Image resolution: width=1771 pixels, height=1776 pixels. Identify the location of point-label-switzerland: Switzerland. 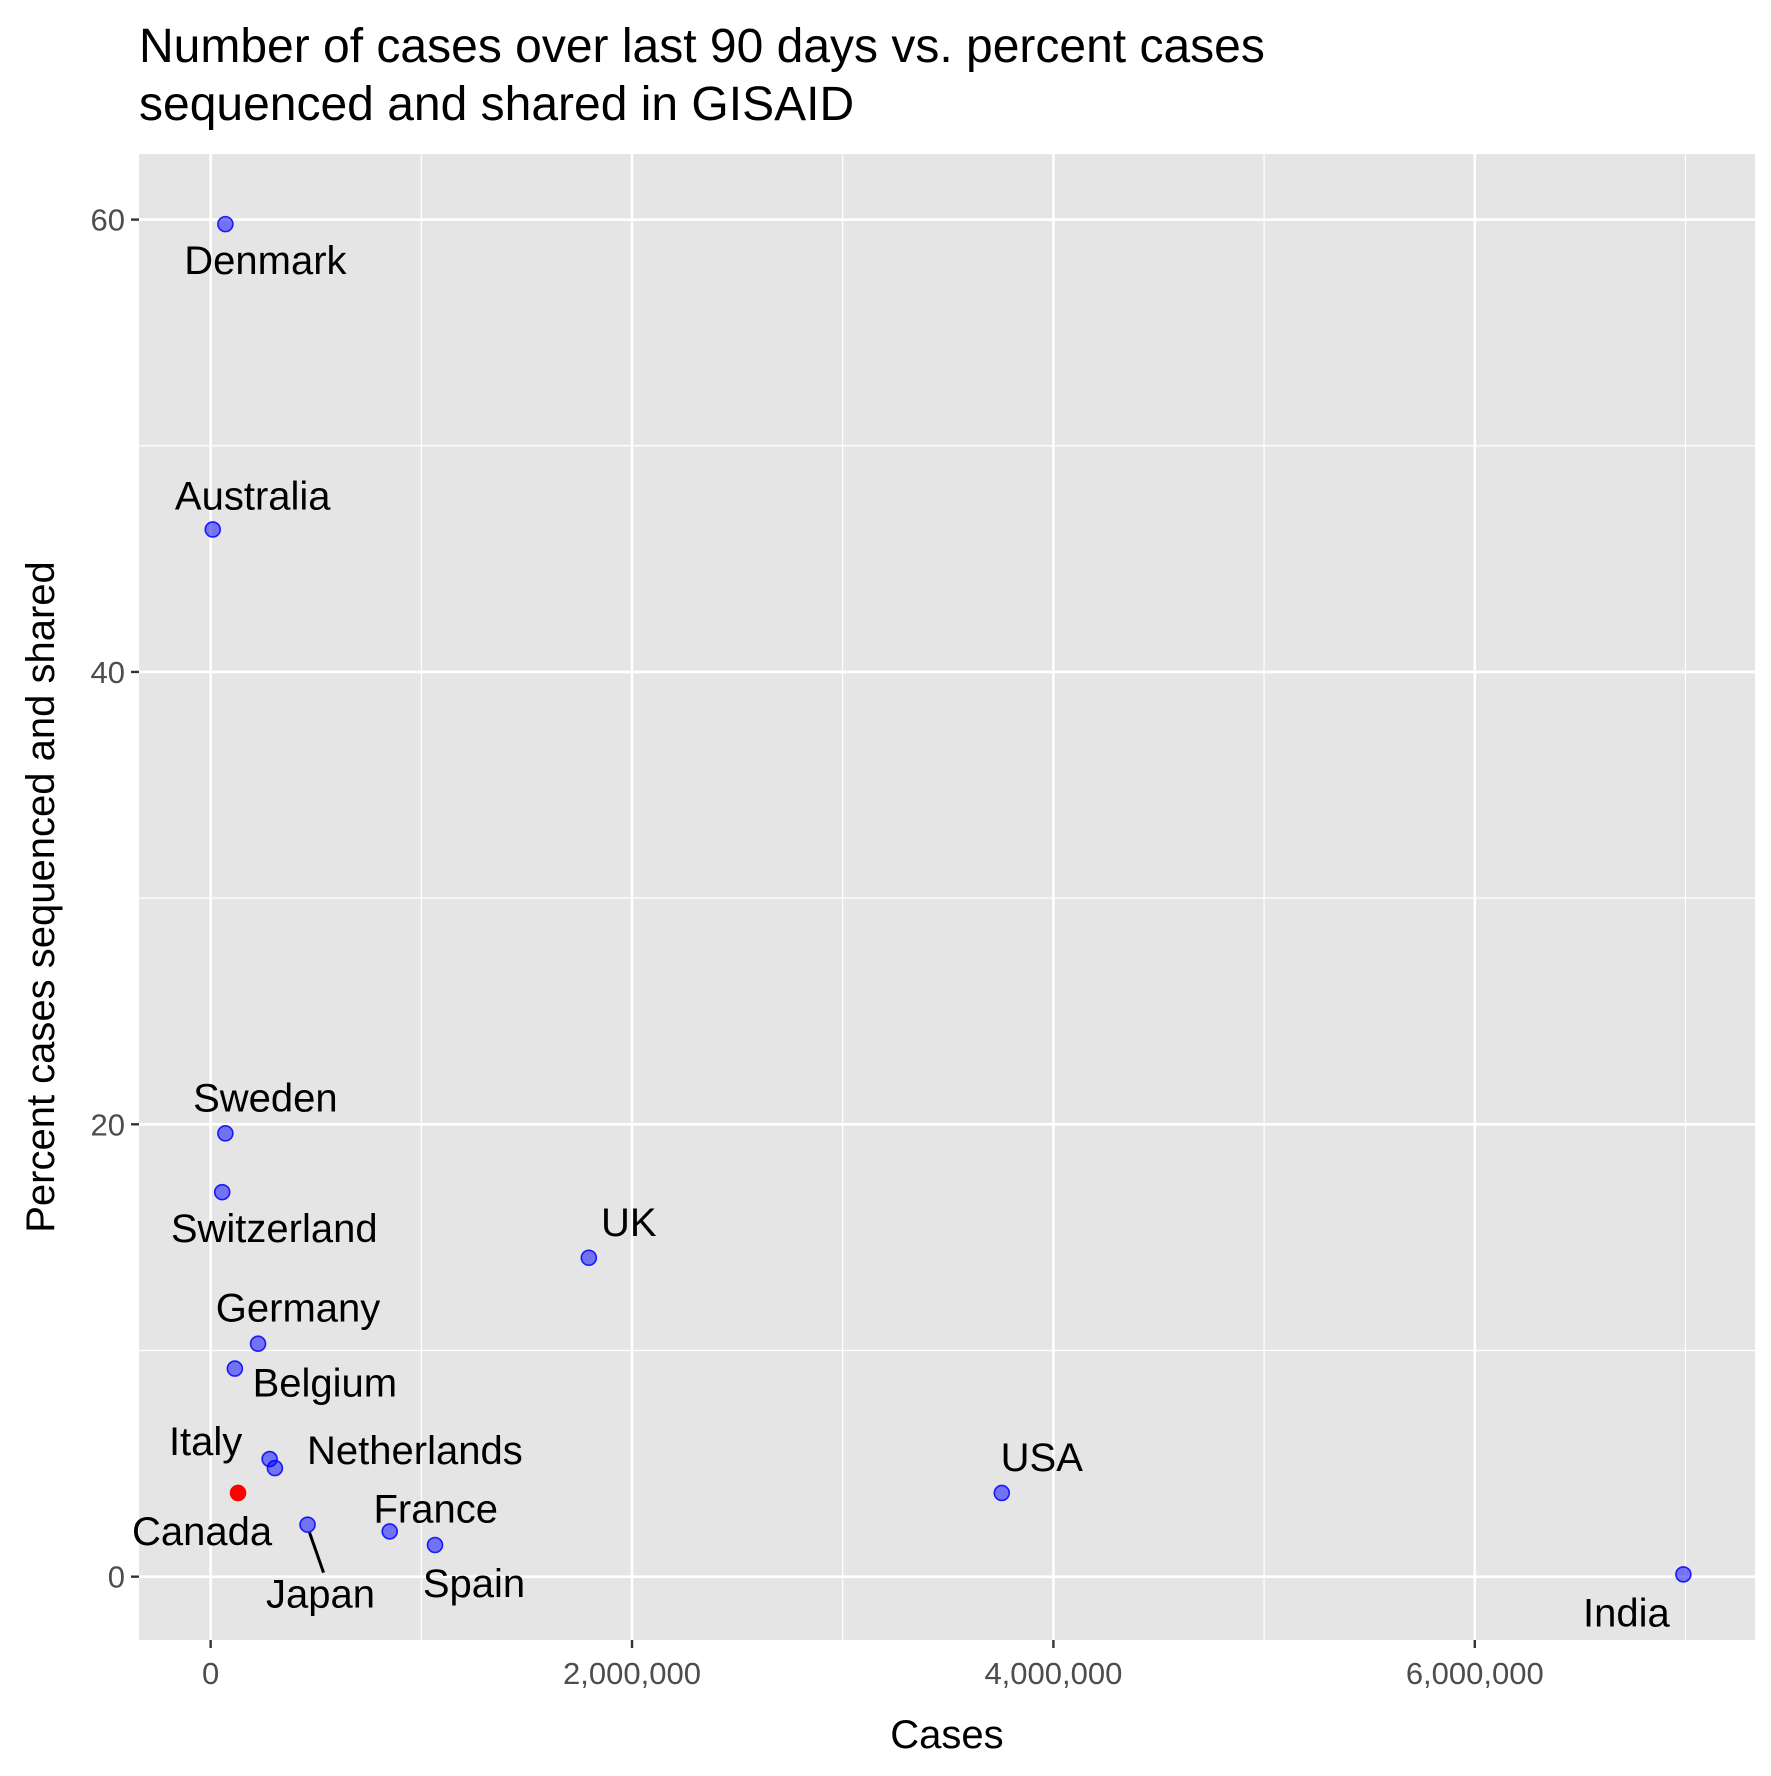
(274, 1229).